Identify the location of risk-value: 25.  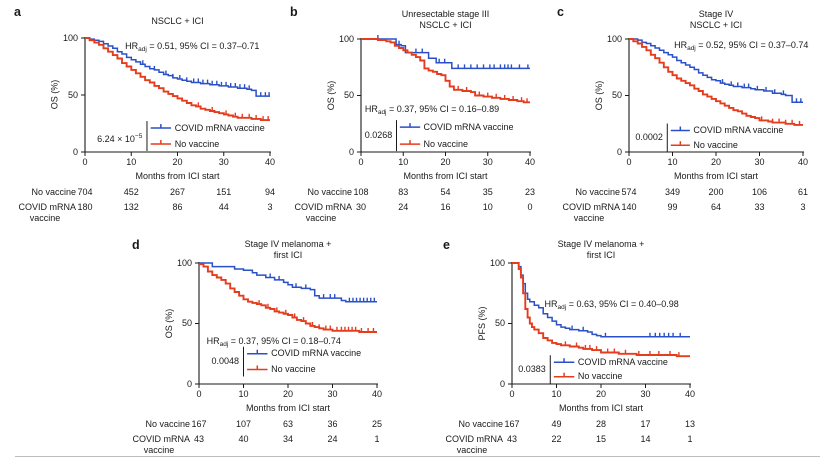
(376, 424).